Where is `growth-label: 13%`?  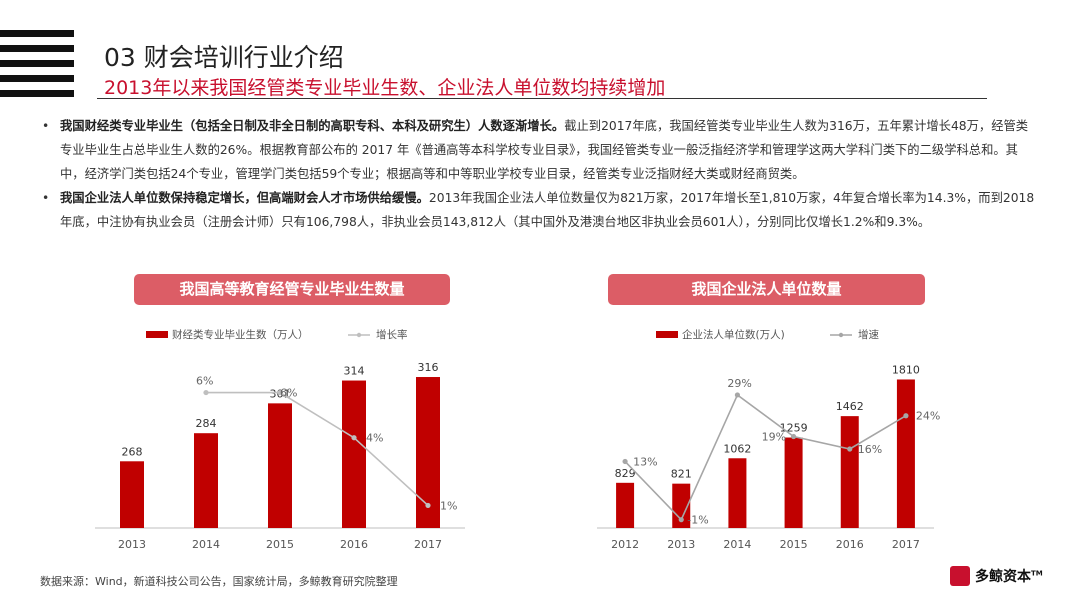 growth-label: 13% is located at coordinates (645, 461).